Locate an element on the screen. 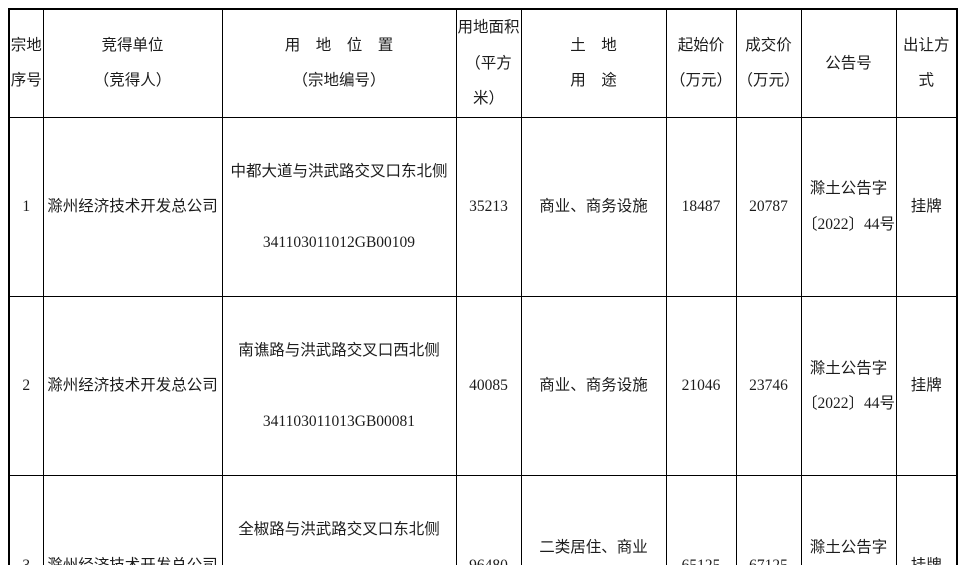  start-price-value: 18487 is located at coordinates (701, 207).